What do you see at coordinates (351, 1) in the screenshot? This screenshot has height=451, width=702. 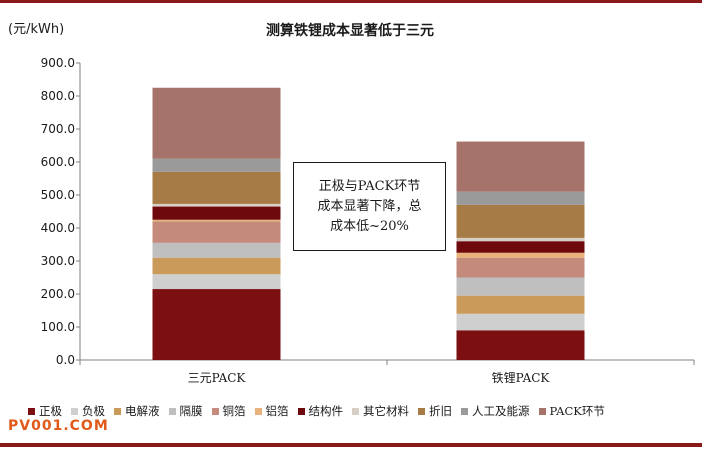 I see `top-rule` at bounding box center [351, 1].